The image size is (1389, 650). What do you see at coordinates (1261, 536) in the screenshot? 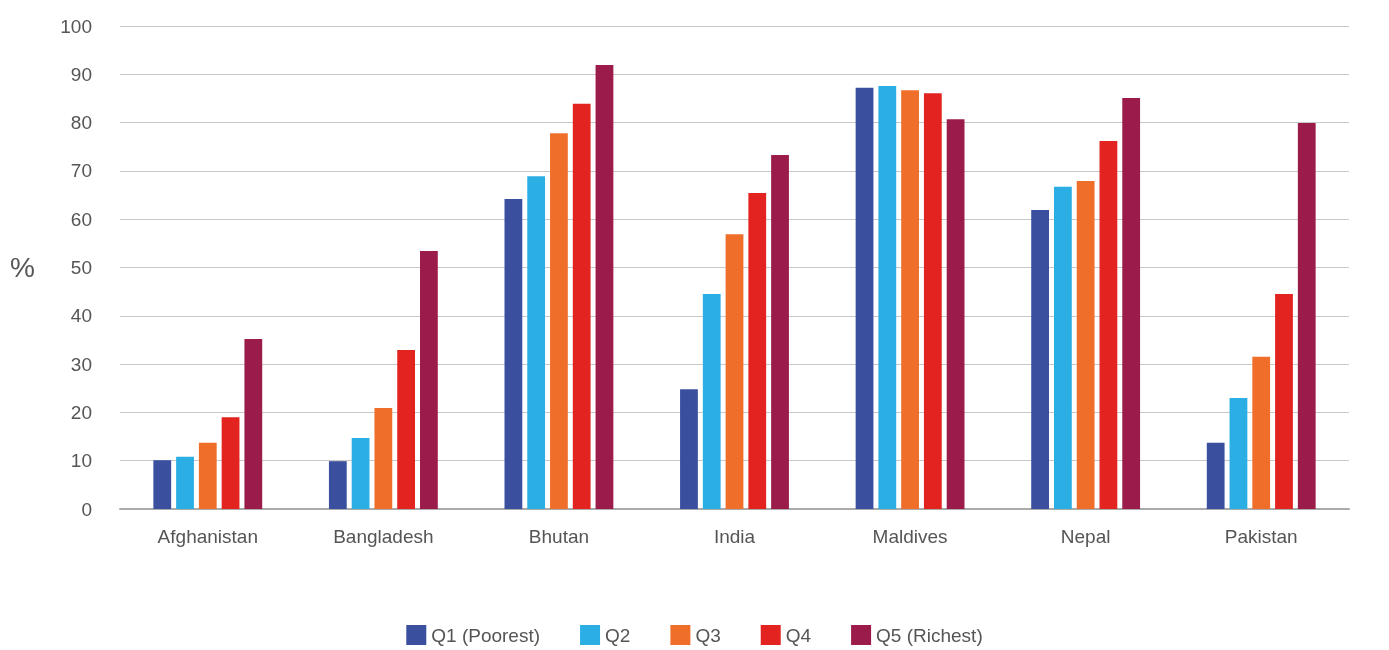
I see `x-tick-label: Pakistan` at bounding box center [1261, 536].